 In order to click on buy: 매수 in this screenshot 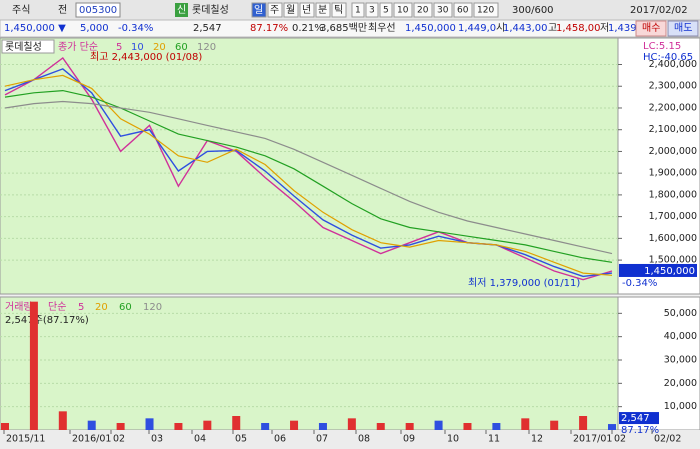, I will do `click(651, 28)`.